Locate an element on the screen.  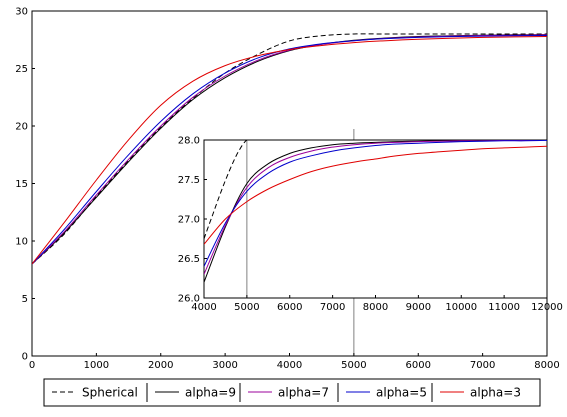
main-y-tick-label: 15 is located at coordinates (21, 184).